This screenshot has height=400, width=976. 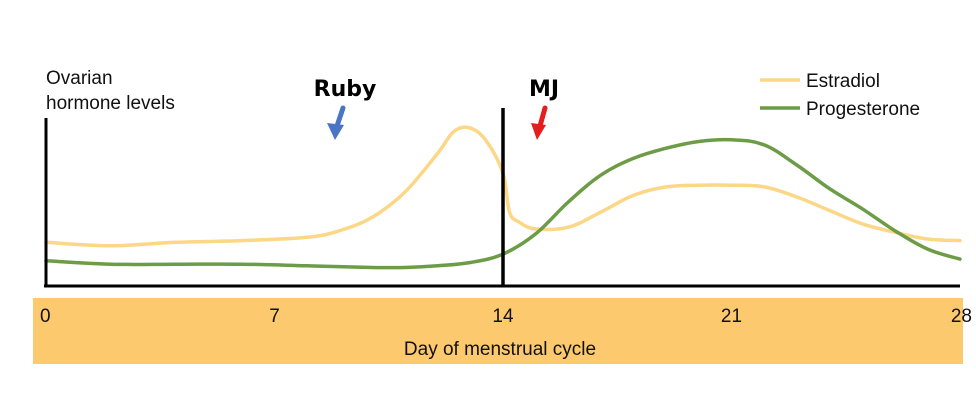 I want to click on annotation-ruby: Ruby, so click(x=345, y=89).